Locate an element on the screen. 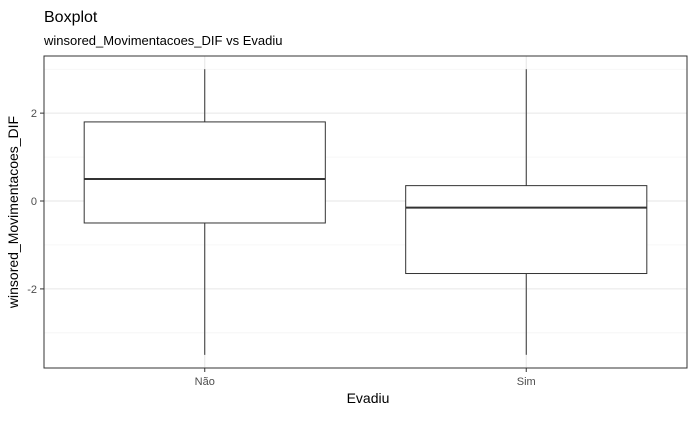  y-tick-label: 2 is located at coordinates (34, 114).